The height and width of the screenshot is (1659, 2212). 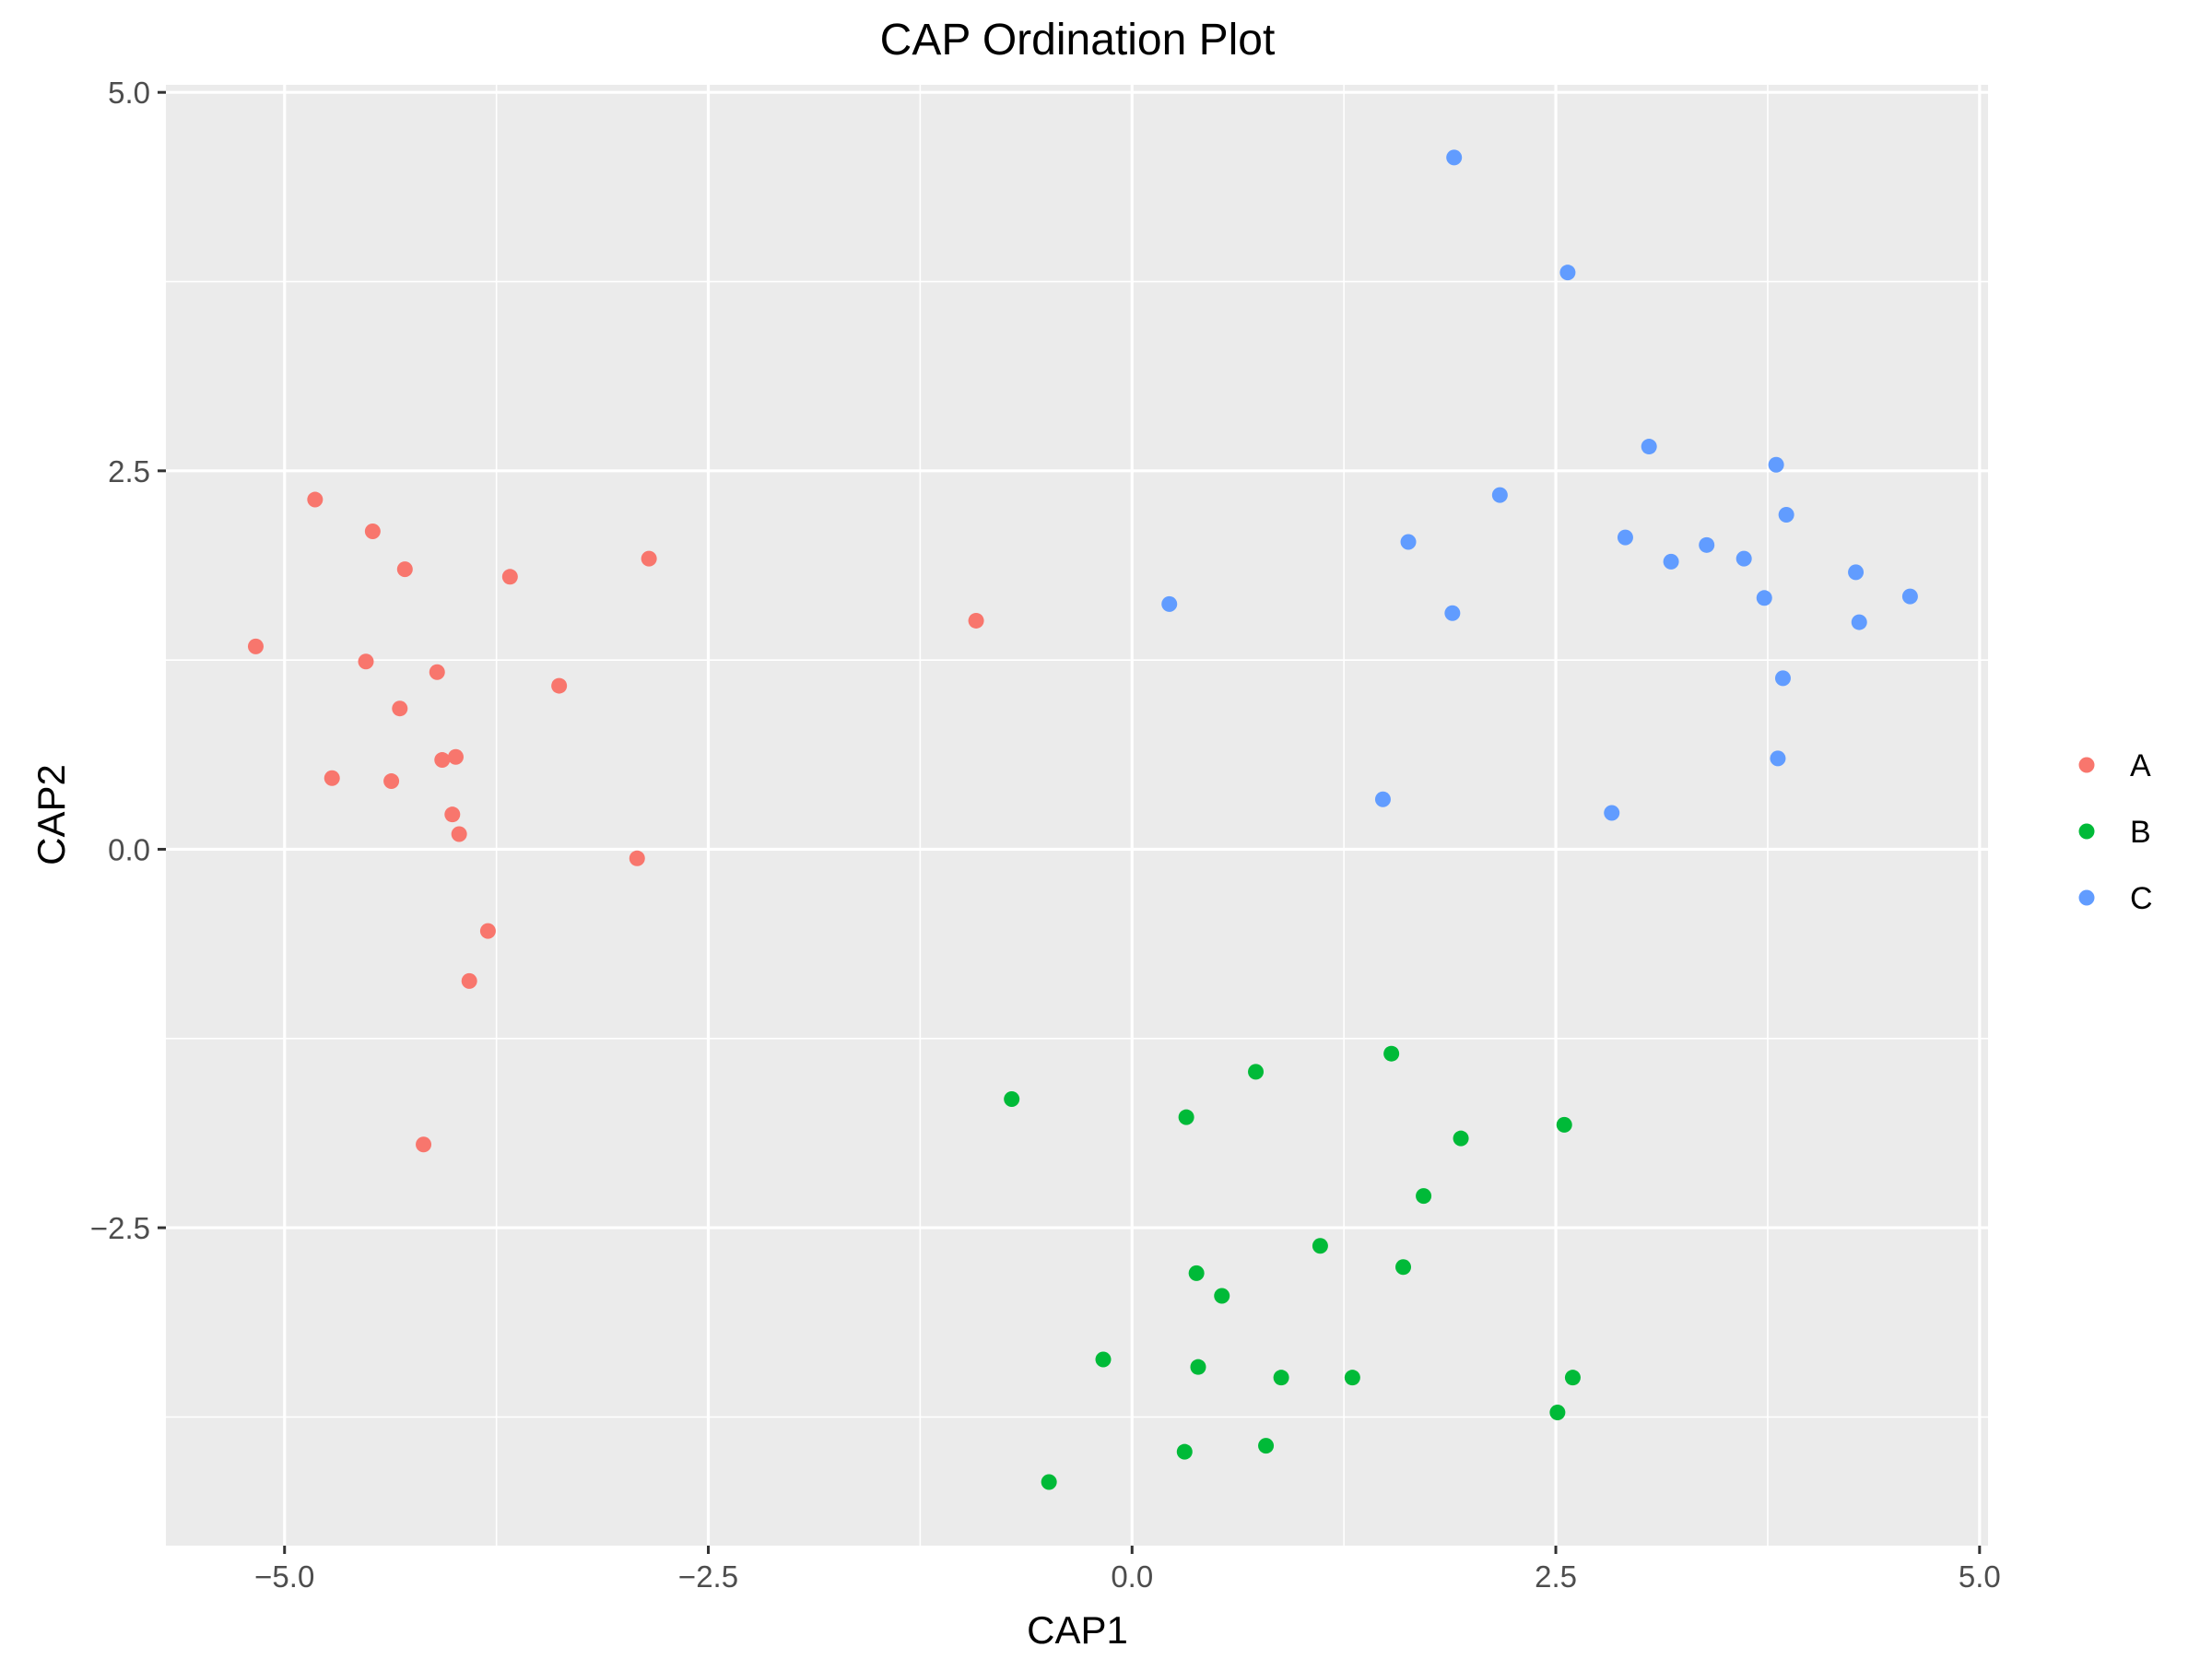 What do you see at coordinates (1132, 1576) in the screenshot?
I see `x-tick-label: 0.0` at bounding box center [1132, 1576].